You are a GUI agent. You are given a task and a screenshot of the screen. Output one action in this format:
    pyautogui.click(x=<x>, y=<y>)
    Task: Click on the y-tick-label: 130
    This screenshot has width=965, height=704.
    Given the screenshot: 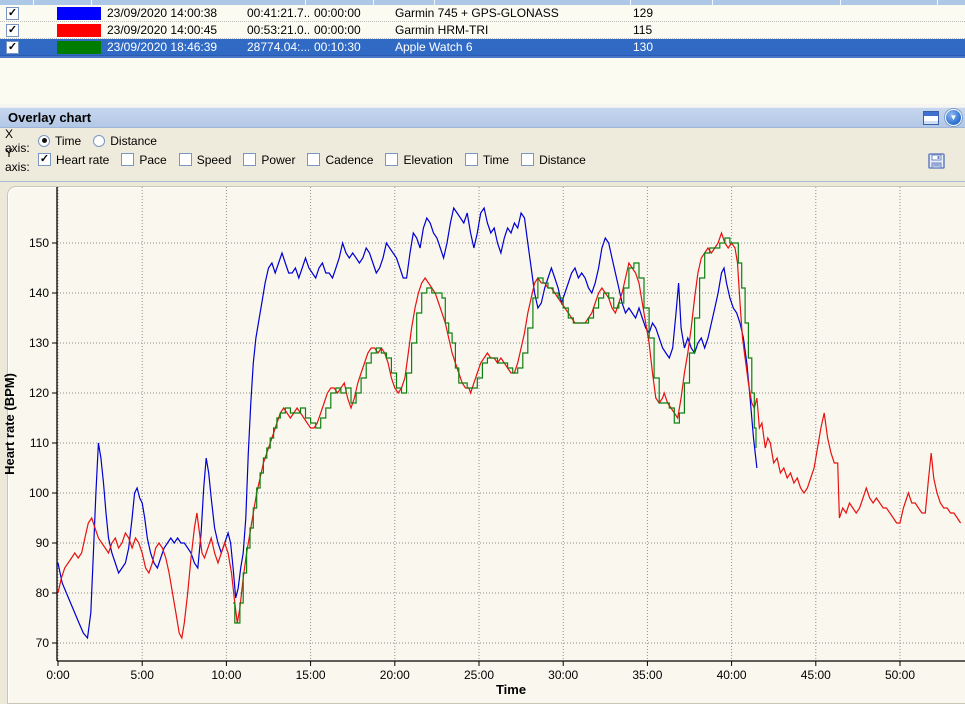 What is the action you would take?
    pyautogui.click(x=39, y=343)
    